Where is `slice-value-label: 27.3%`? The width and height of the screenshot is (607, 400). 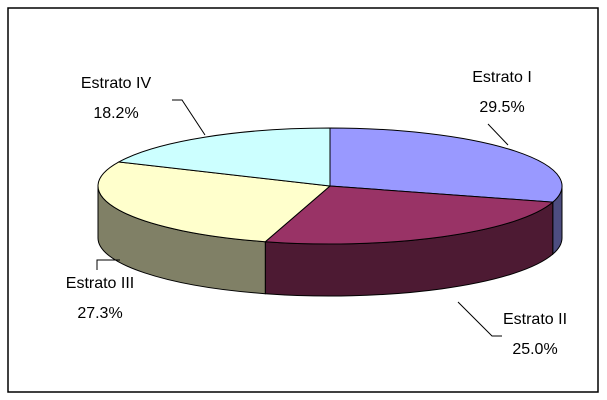 slice-value-label: 27.3% is located at coordinates (99, 313).